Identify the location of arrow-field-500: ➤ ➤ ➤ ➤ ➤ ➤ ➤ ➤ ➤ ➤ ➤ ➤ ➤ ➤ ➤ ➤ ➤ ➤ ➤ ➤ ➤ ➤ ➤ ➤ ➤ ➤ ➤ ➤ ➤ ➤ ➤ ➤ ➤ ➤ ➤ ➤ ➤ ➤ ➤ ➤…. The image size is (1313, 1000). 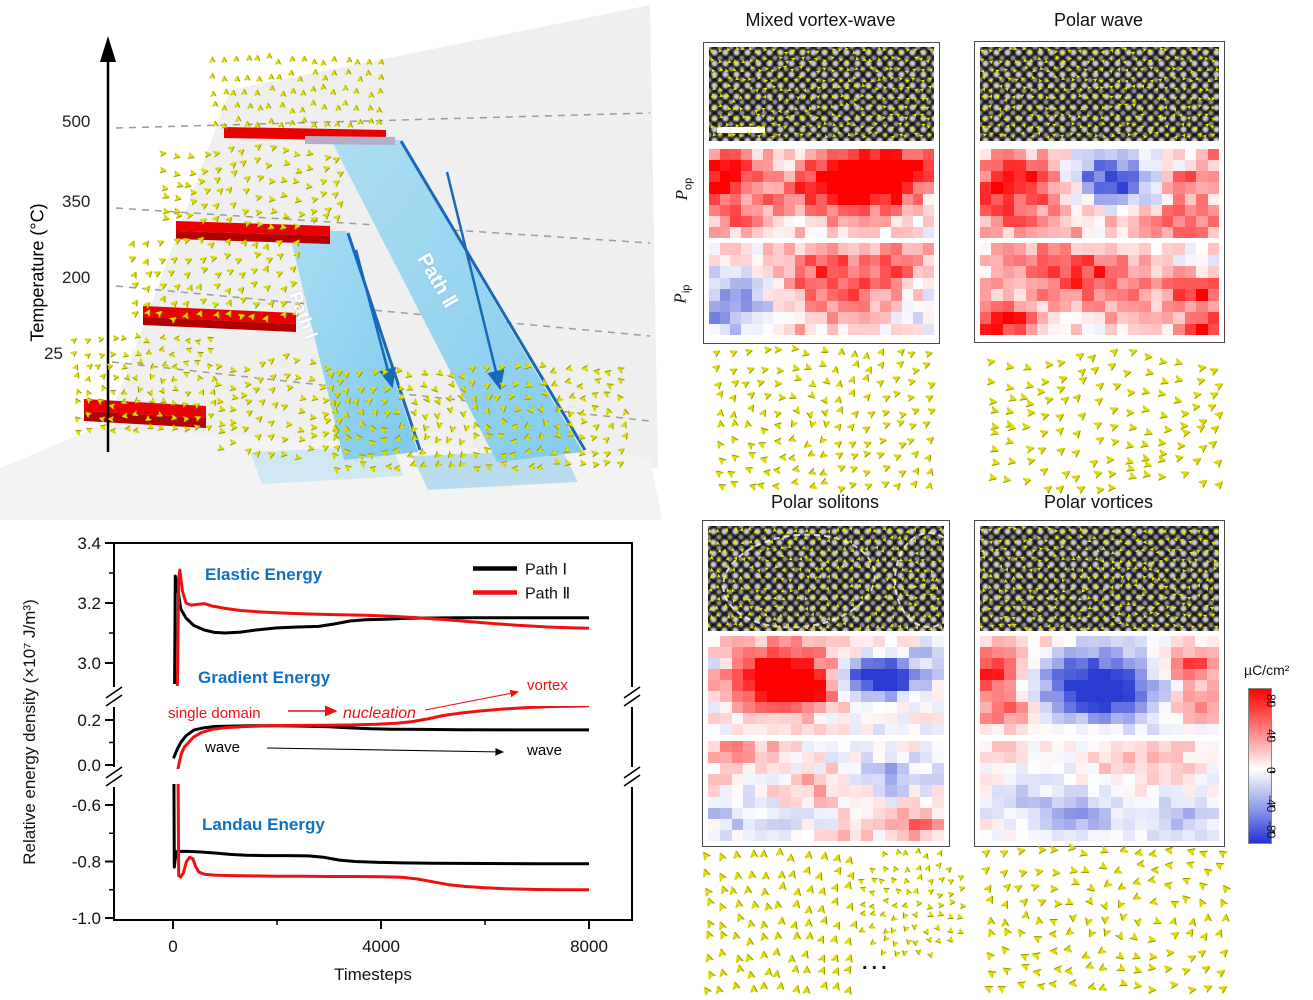
(296, 91).